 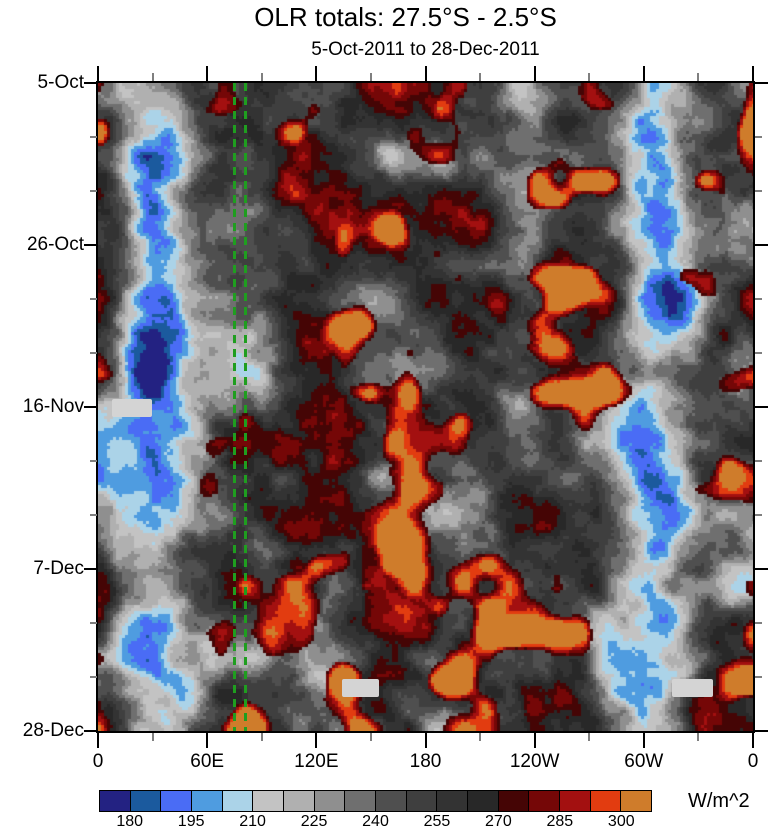 I want to click on y-axis-tick-label: 28-Dec, so click(x=53, y=730).